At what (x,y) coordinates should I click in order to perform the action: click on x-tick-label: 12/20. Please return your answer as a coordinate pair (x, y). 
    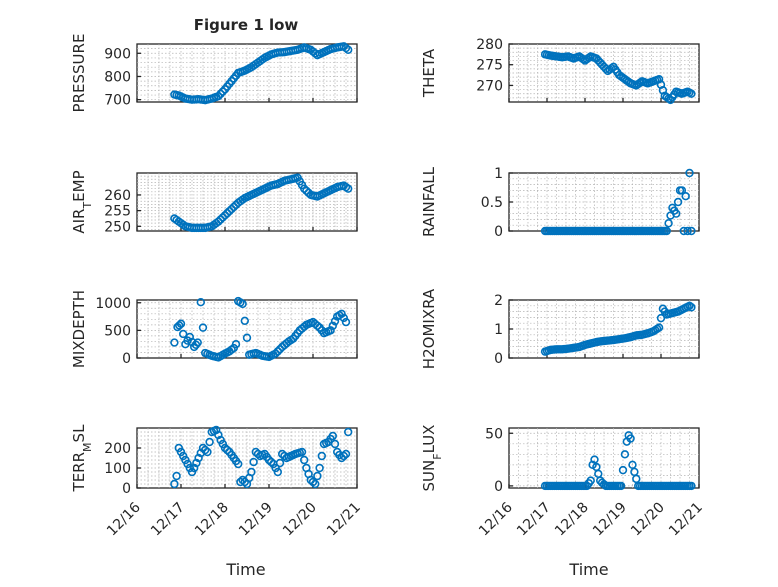
    Looking at the image, I should click on (648, 520).